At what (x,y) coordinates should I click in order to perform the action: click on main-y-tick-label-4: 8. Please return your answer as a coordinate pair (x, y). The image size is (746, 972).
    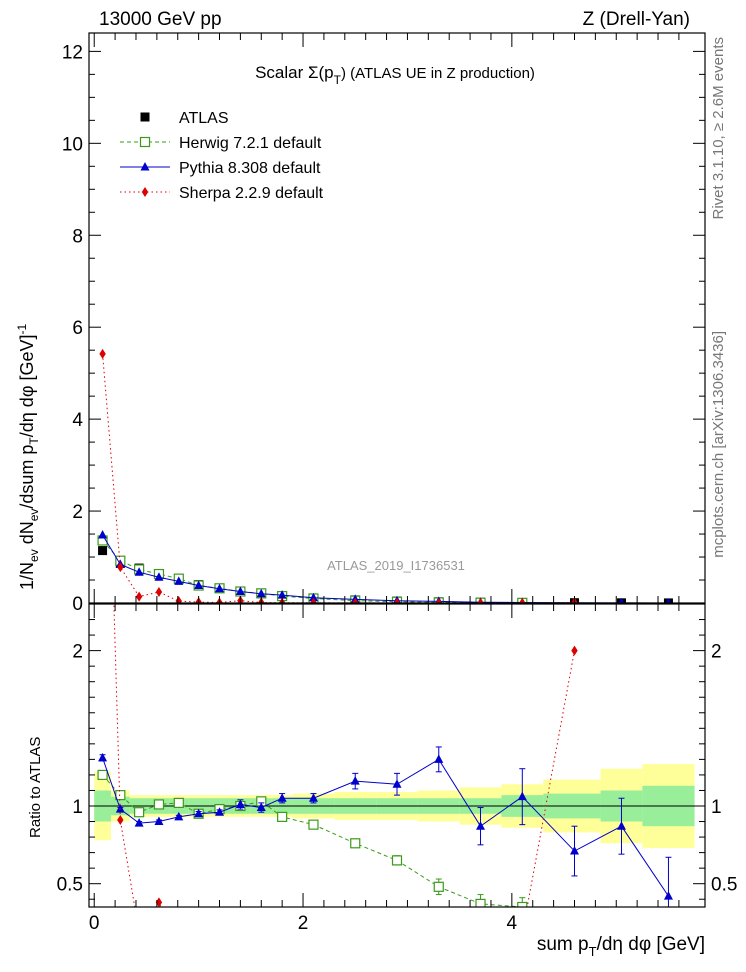
    Looking at the image, I should click on (77, 236).